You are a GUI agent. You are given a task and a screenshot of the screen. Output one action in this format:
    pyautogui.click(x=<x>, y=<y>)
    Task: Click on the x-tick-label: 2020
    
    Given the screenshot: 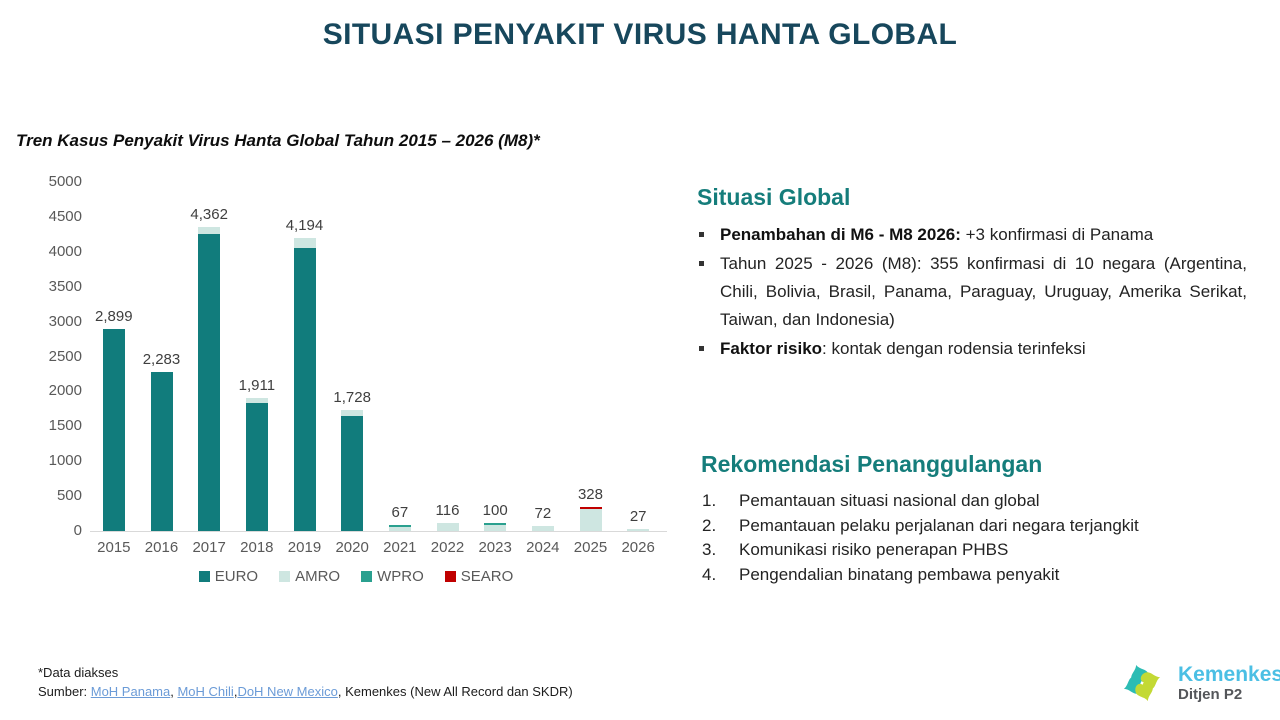 What is the action you would take?
    pyautogui.click(x=352, y=547)
    